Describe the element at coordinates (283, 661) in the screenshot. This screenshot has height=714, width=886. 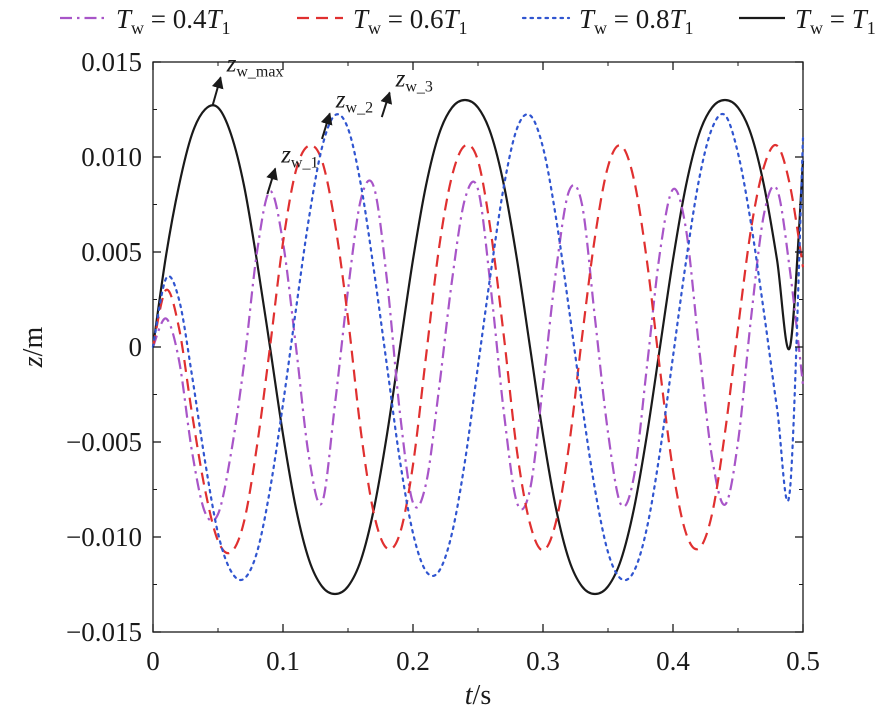
I see `x-tick-label: 0.1` at that location.